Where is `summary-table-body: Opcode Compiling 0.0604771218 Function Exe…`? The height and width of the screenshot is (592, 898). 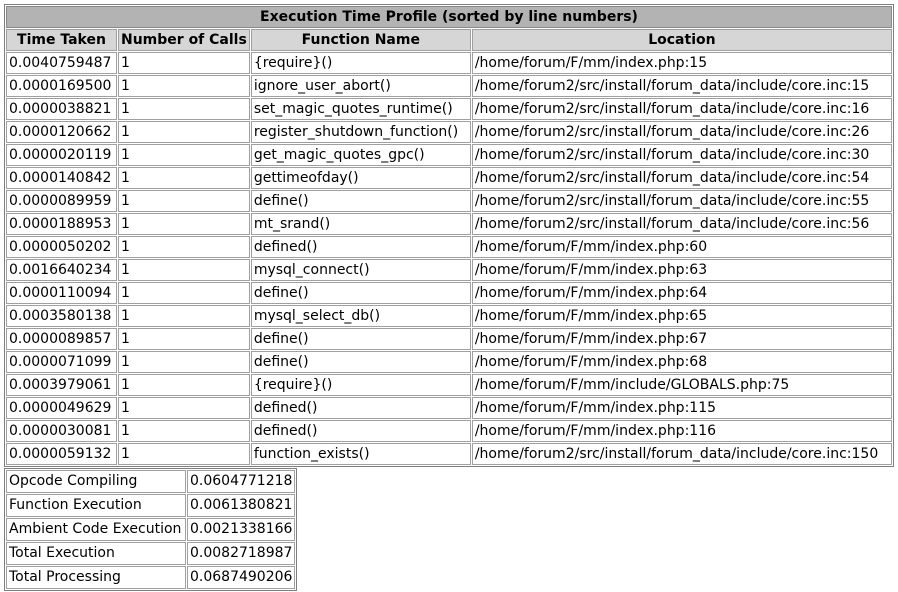
summary-table-body: Opcode Compiling 0.0604771218 Function Exe… is located at coordinates (151, 529).